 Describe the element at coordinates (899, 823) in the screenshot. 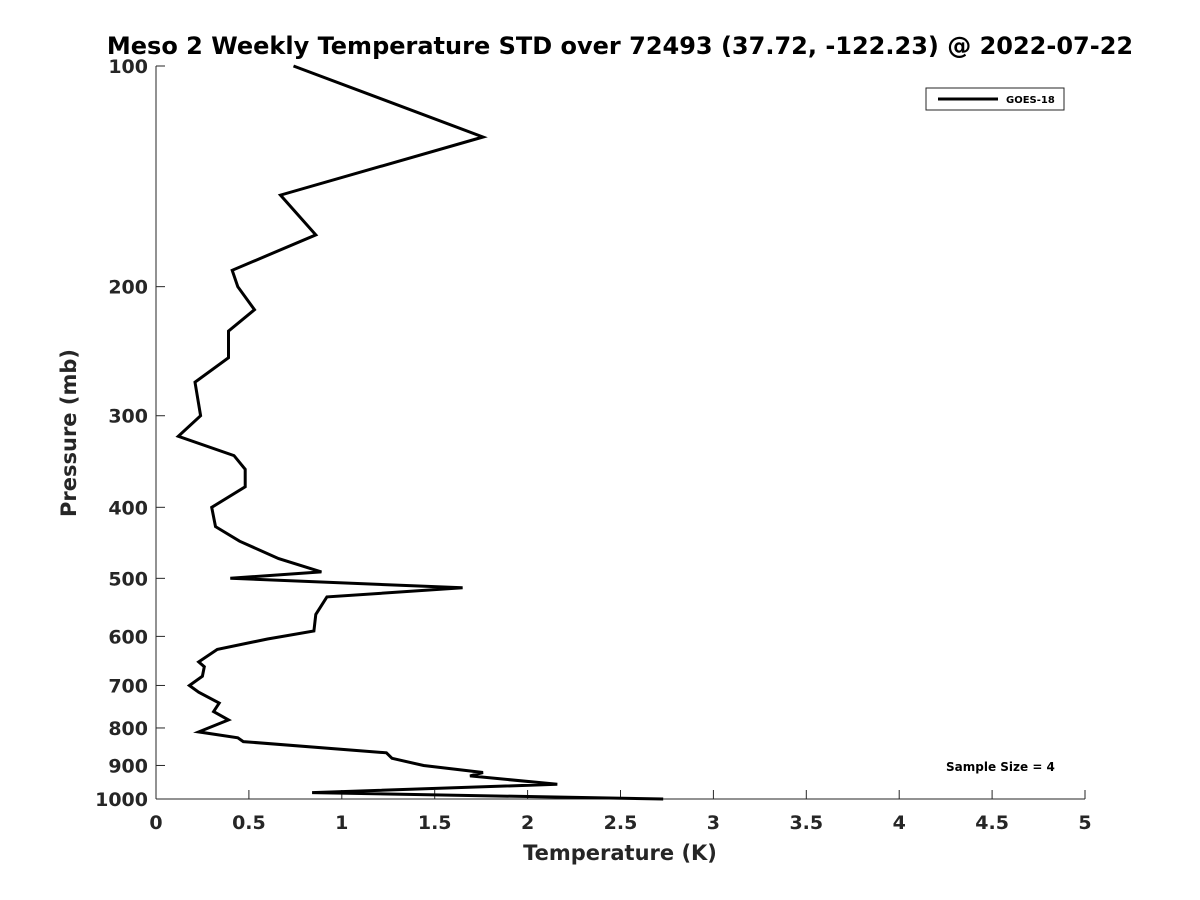

I see `x-tick-label: 4` at that location.